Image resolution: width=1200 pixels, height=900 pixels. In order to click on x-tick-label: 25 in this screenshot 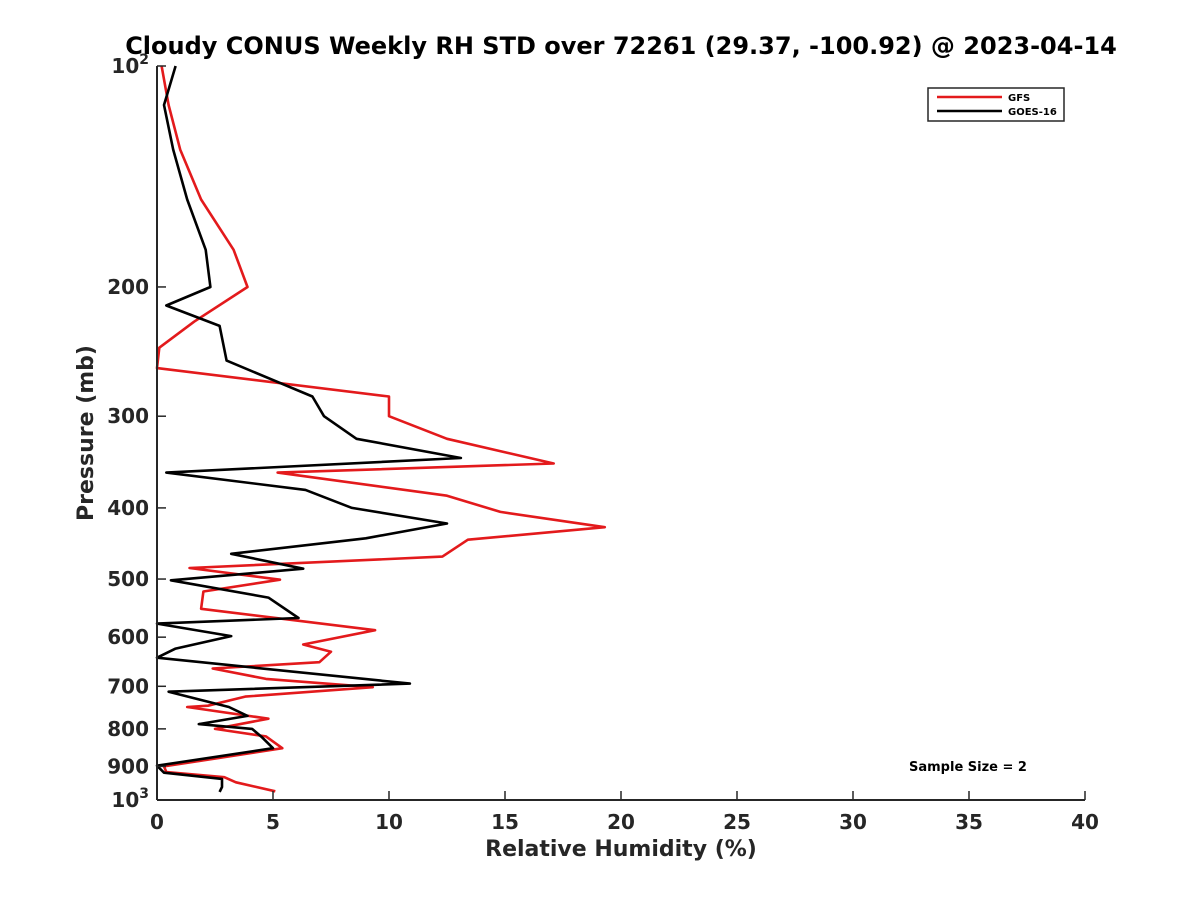, I will do `click(737, 822)`.